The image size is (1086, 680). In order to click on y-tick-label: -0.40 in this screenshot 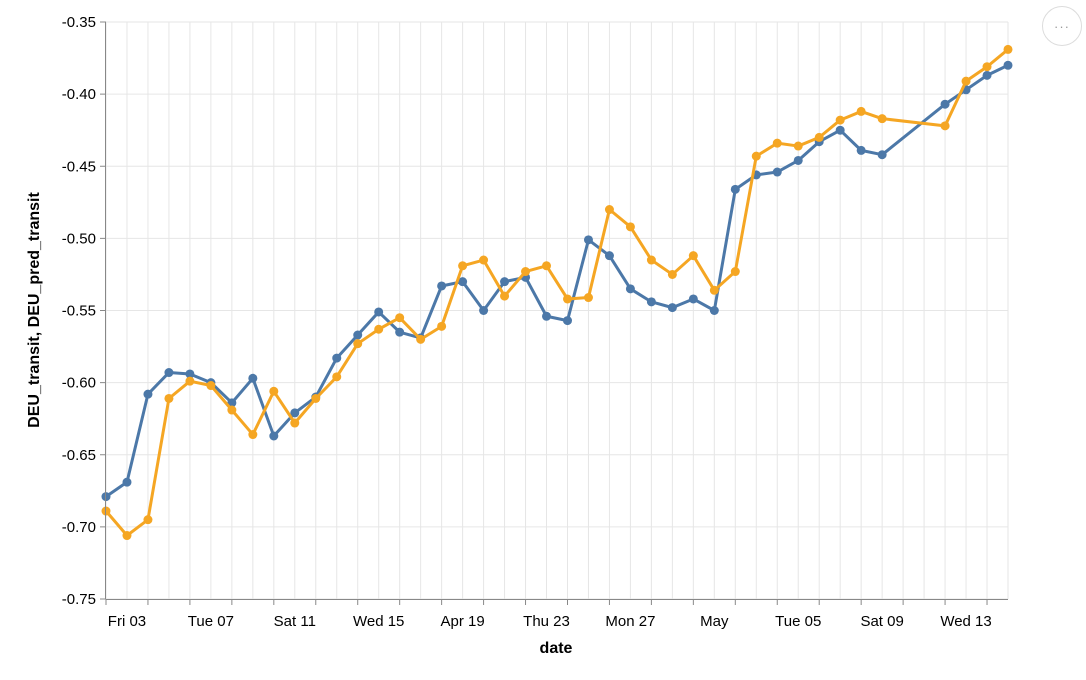, I will do `click(79, 94)`.